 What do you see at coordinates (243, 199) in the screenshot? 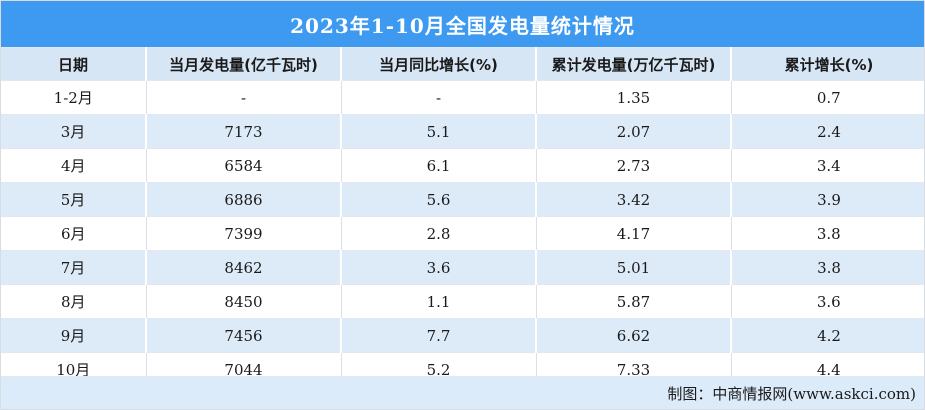
I see `table-cell: 6886` at bounding box center [243, 199].